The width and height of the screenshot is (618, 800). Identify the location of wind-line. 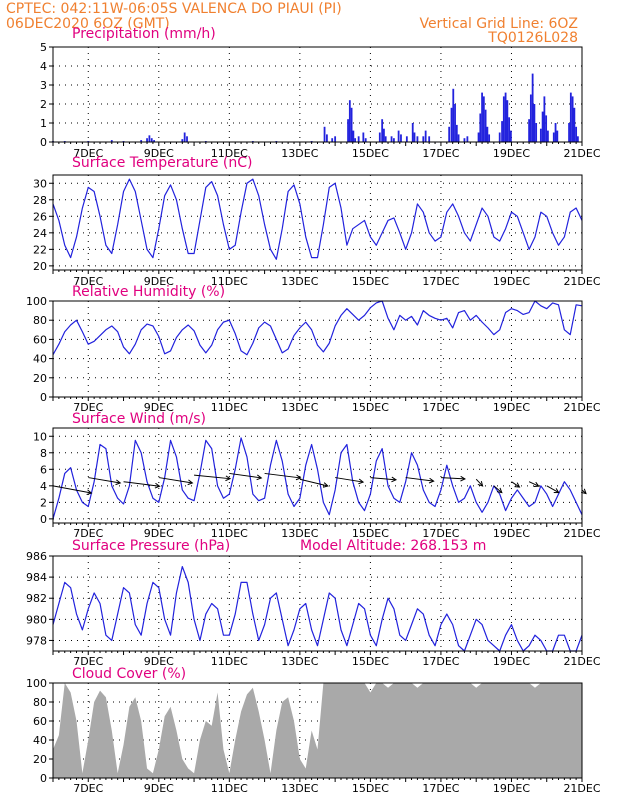
(317, 478).